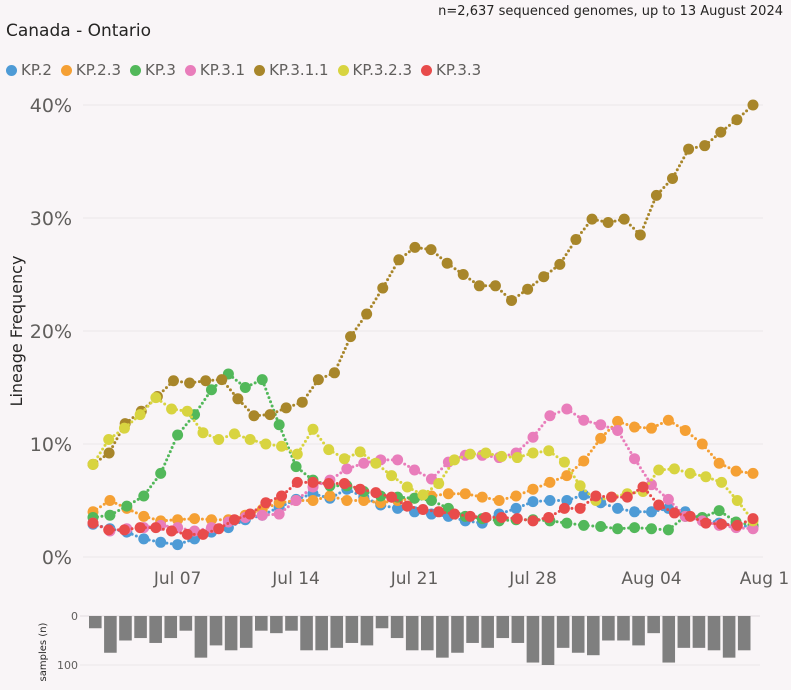 The image size is (791, 690). What do you see at coordinates (374, 70) in the screenshot?
I see `legend-item-kp3-2-3: KP.3.2.3` at bounding box center [374, 70].